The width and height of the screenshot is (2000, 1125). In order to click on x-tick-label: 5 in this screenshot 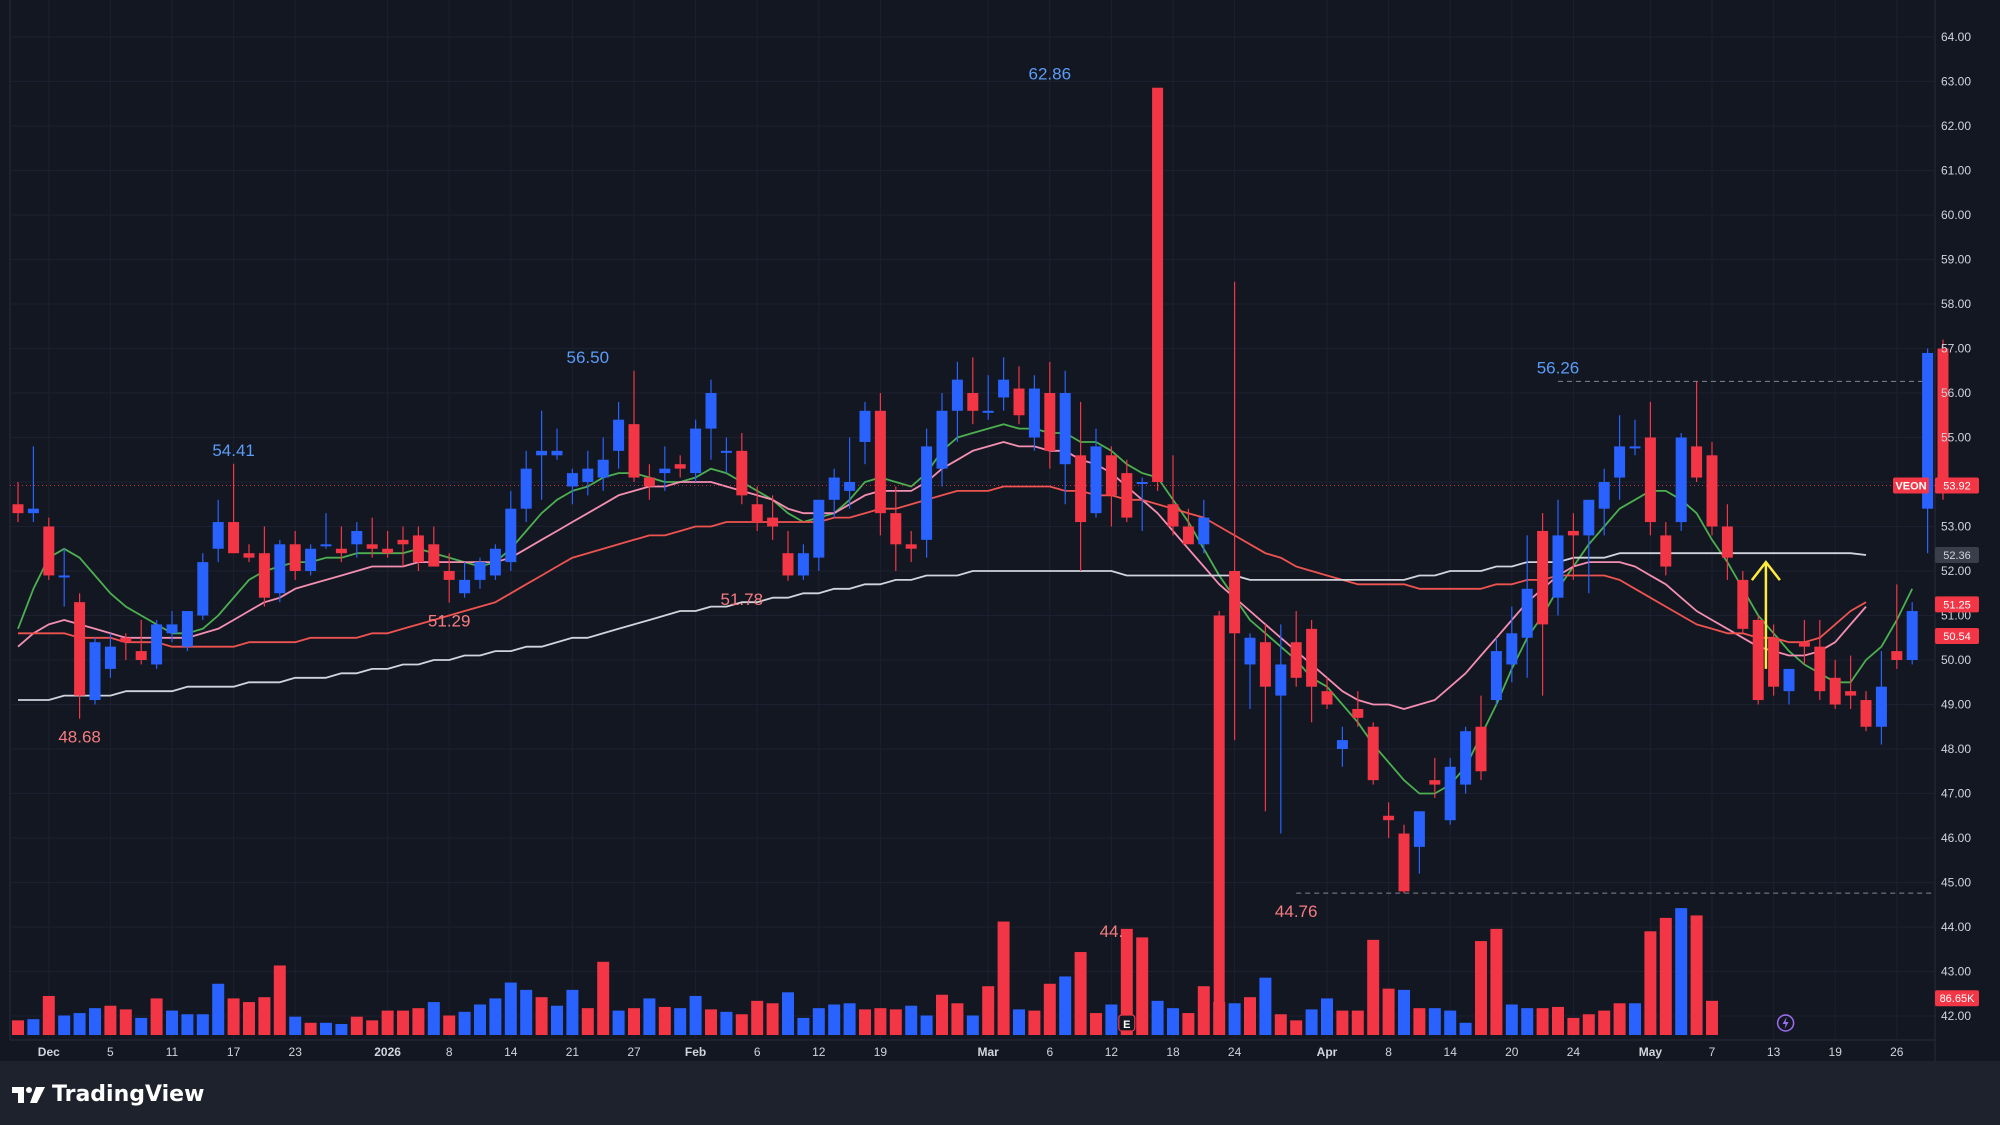, I will do `click(110, 1052)`.